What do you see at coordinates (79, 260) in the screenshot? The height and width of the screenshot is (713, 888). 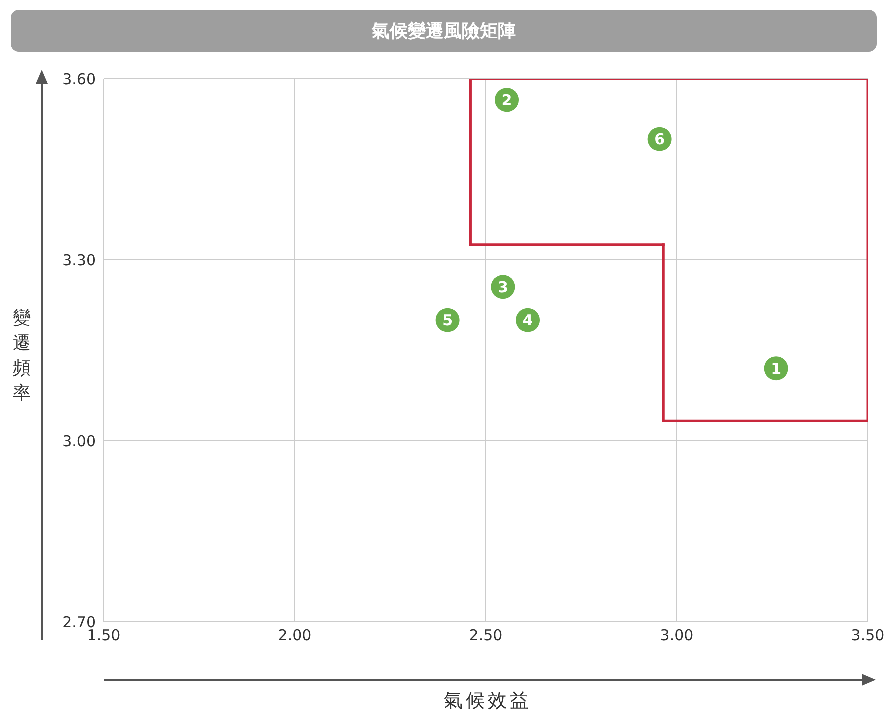 I see `y-tick-label: 3.30` at bounding box center [79, 260].